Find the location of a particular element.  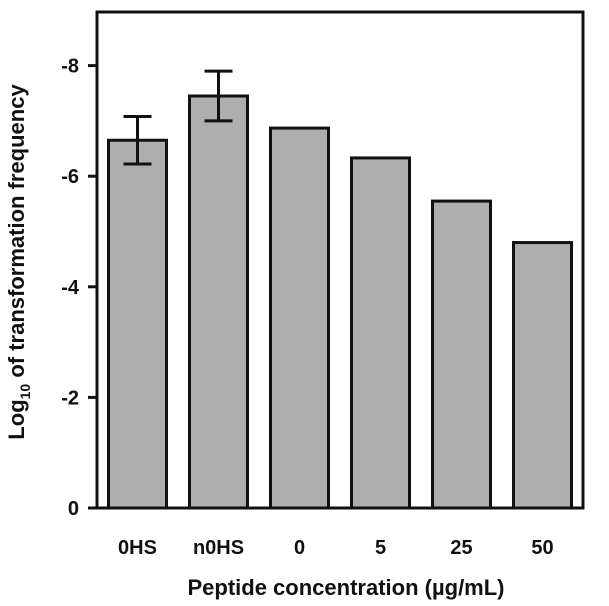

y-axis-title: Log10 of transformation frequency is located at coordinates (18, 262).